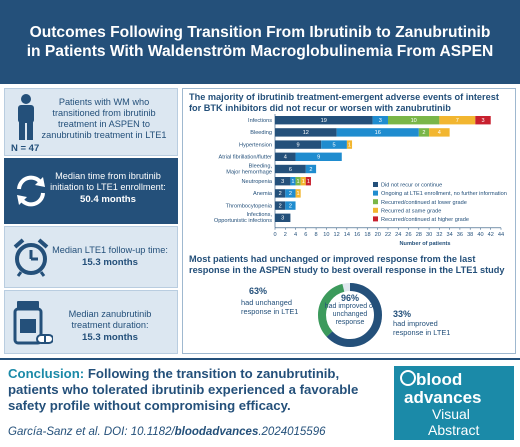 The height and width of the screenshot is (447, 520). Describe the element at coordinates (311, 311) in the screenshot. I see `unchanged-callout: 63% had unchanged response in LTE1` at that location.